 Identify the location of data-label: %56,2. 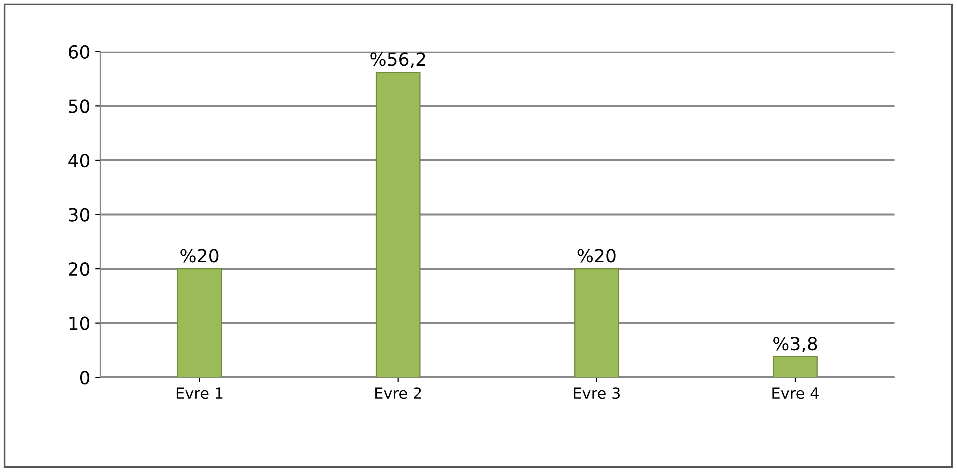
(398, 60).